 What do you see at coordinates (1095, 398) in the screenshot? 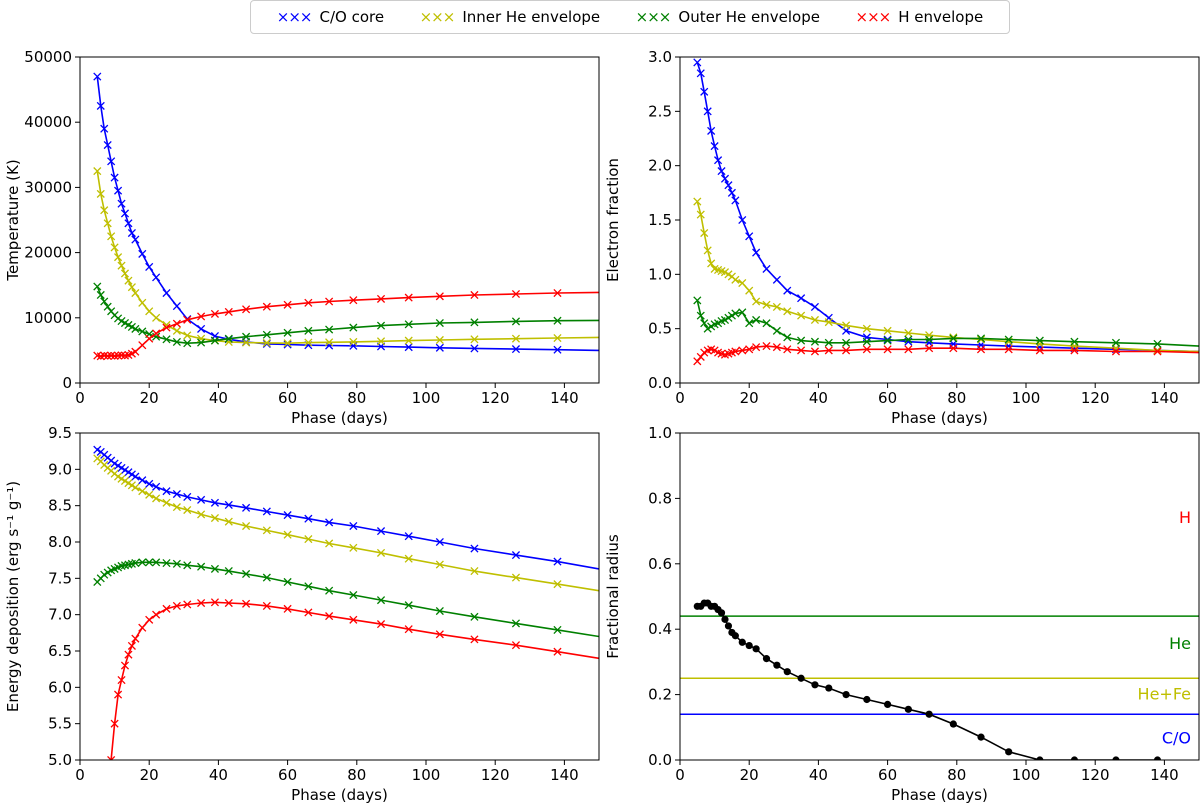
I see `x-tick-label: 120` at bounding box center [1095, 398].